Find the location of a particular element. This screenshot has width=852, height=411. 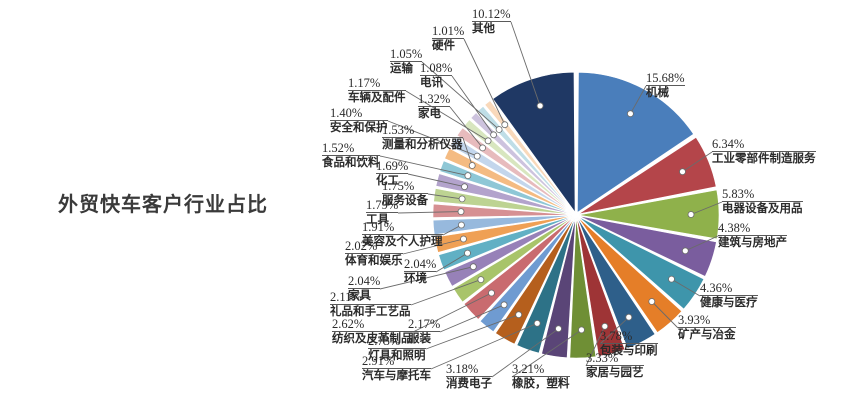

pie-slice-name: 建筑与房地产 is located at coordinates (752, 243).